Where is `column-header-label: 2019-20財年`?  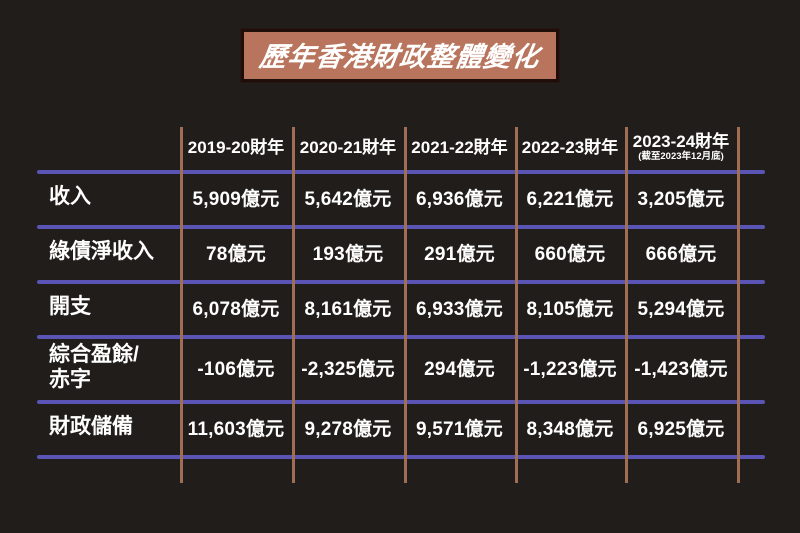 column-header-label: 2019-20財年 is located at coordinates (236, 147).